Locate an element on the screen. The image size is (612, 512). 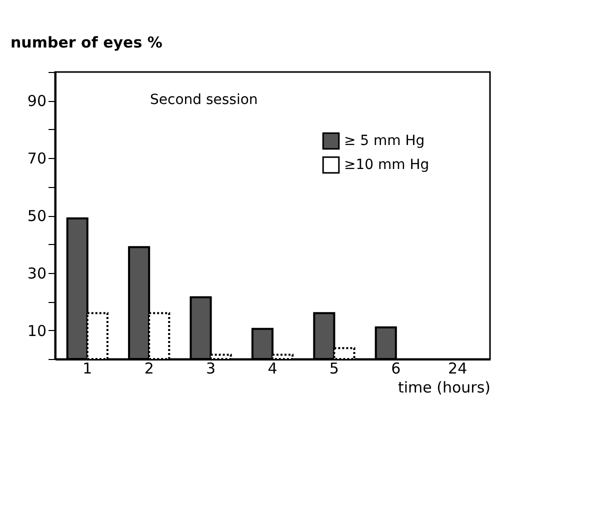
y-tick-label: 90 is located at coordinates (36, 101).